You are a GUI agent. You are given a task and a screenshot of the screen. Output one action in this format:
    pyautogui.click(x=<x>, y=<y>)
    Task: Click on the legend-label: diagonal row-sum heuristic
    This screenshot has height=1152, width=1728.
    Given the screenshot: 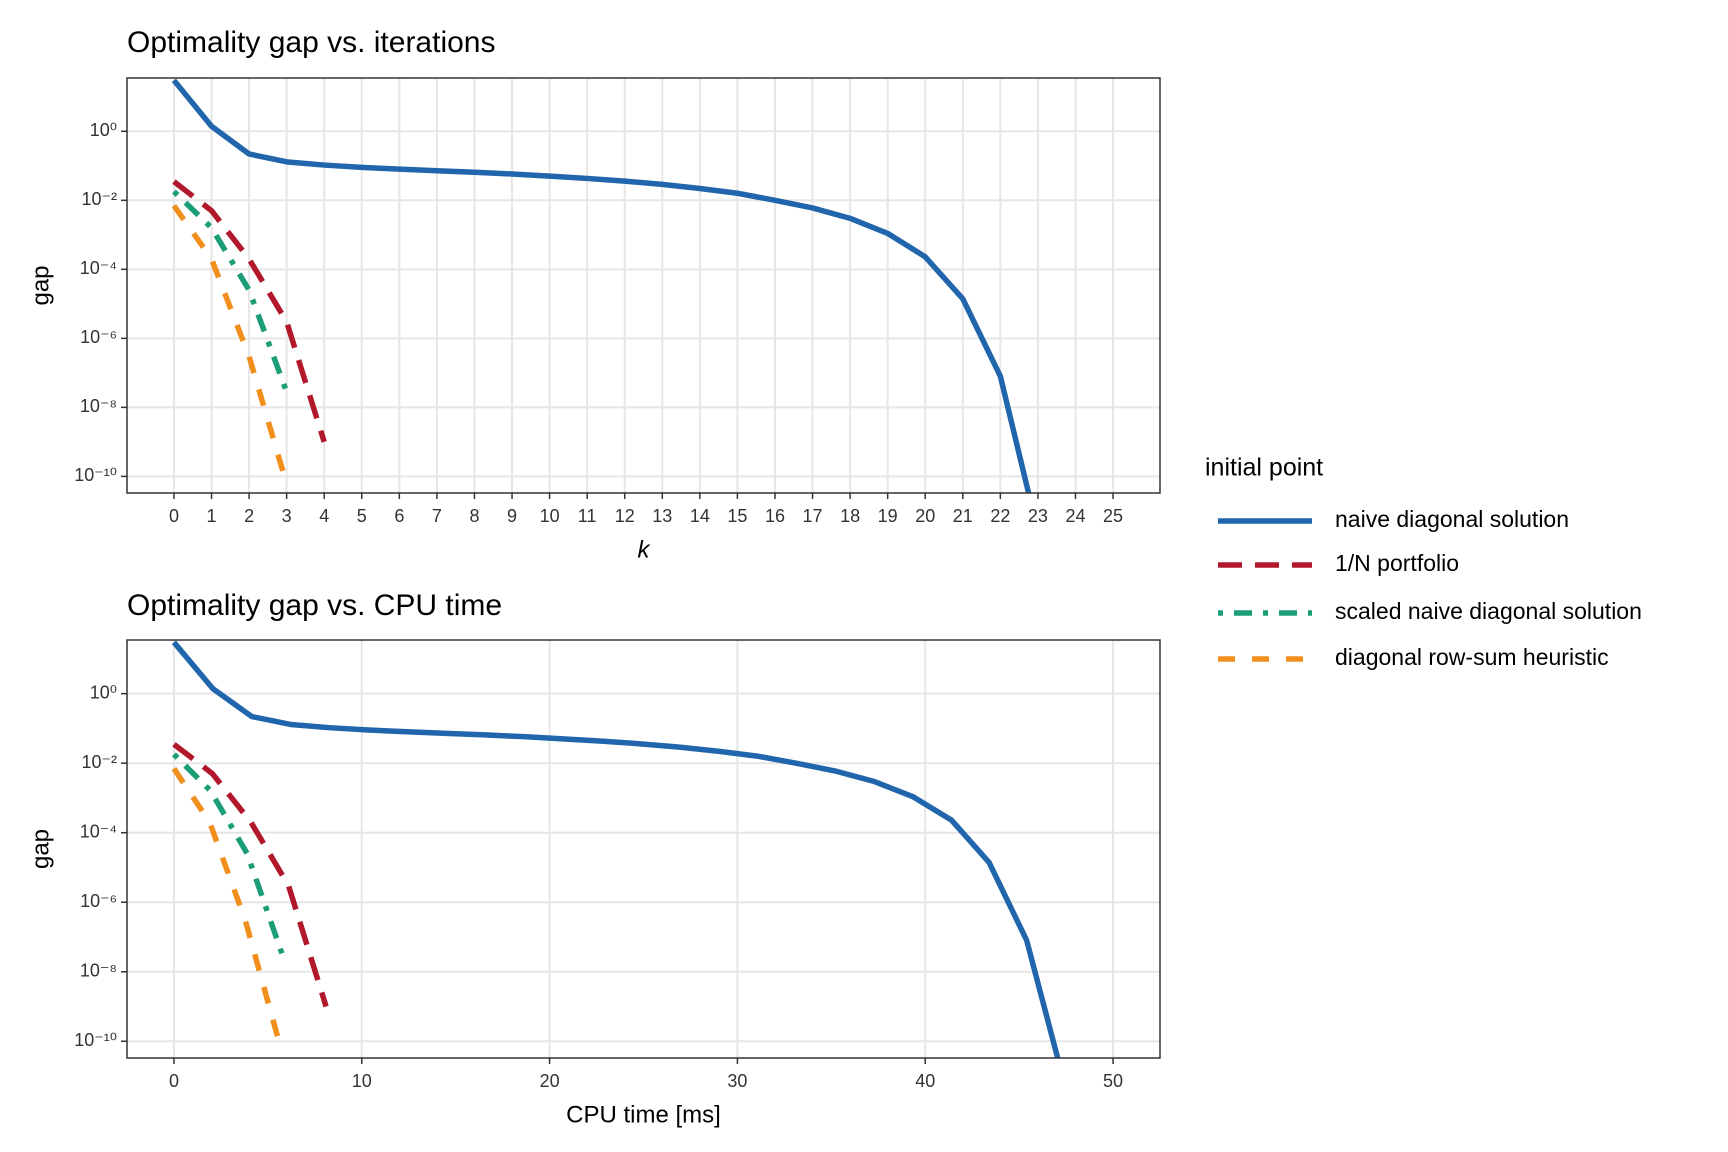 What is the action you would take?
    pyautogui.click(x=1472, y=657)
    